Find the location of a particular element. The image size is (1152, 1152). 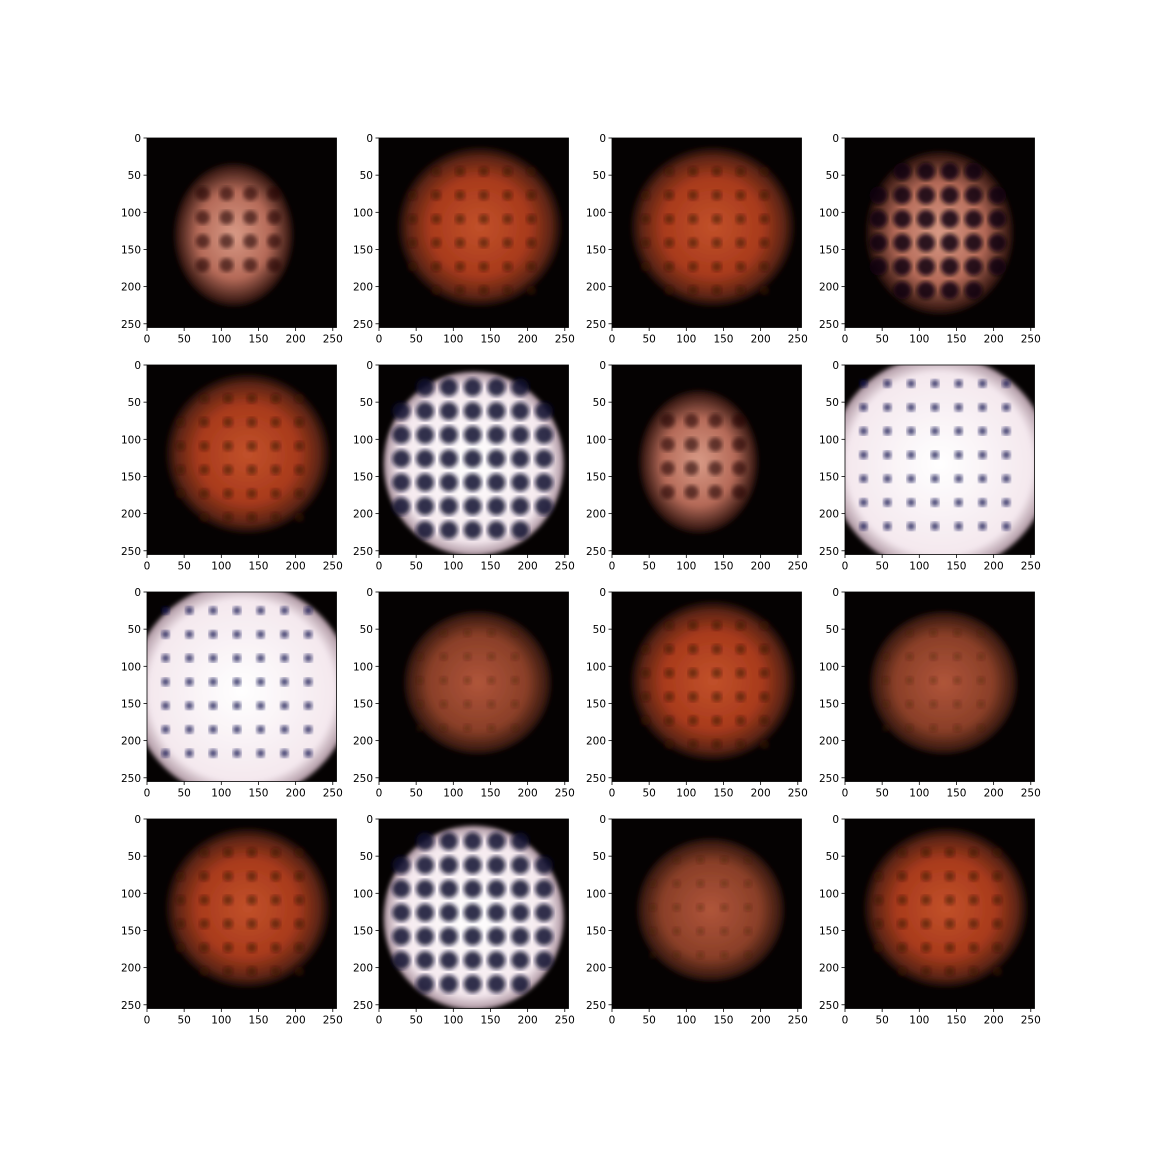

x-tick-label: 150 is located at coordinates (723, 567).